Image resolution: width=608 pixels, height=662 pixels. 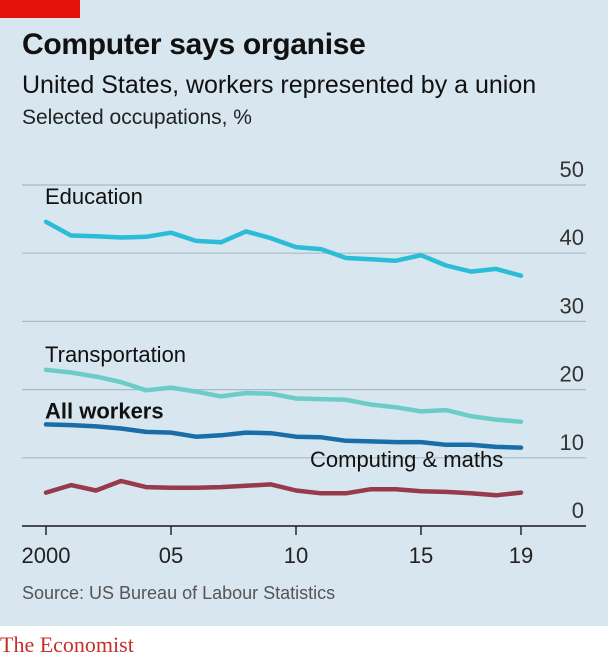 What do you see at coordinates (137, 117) in the screenshot?
I see `chart-description: Selected occupations, %` at bounding box center [137, 117].